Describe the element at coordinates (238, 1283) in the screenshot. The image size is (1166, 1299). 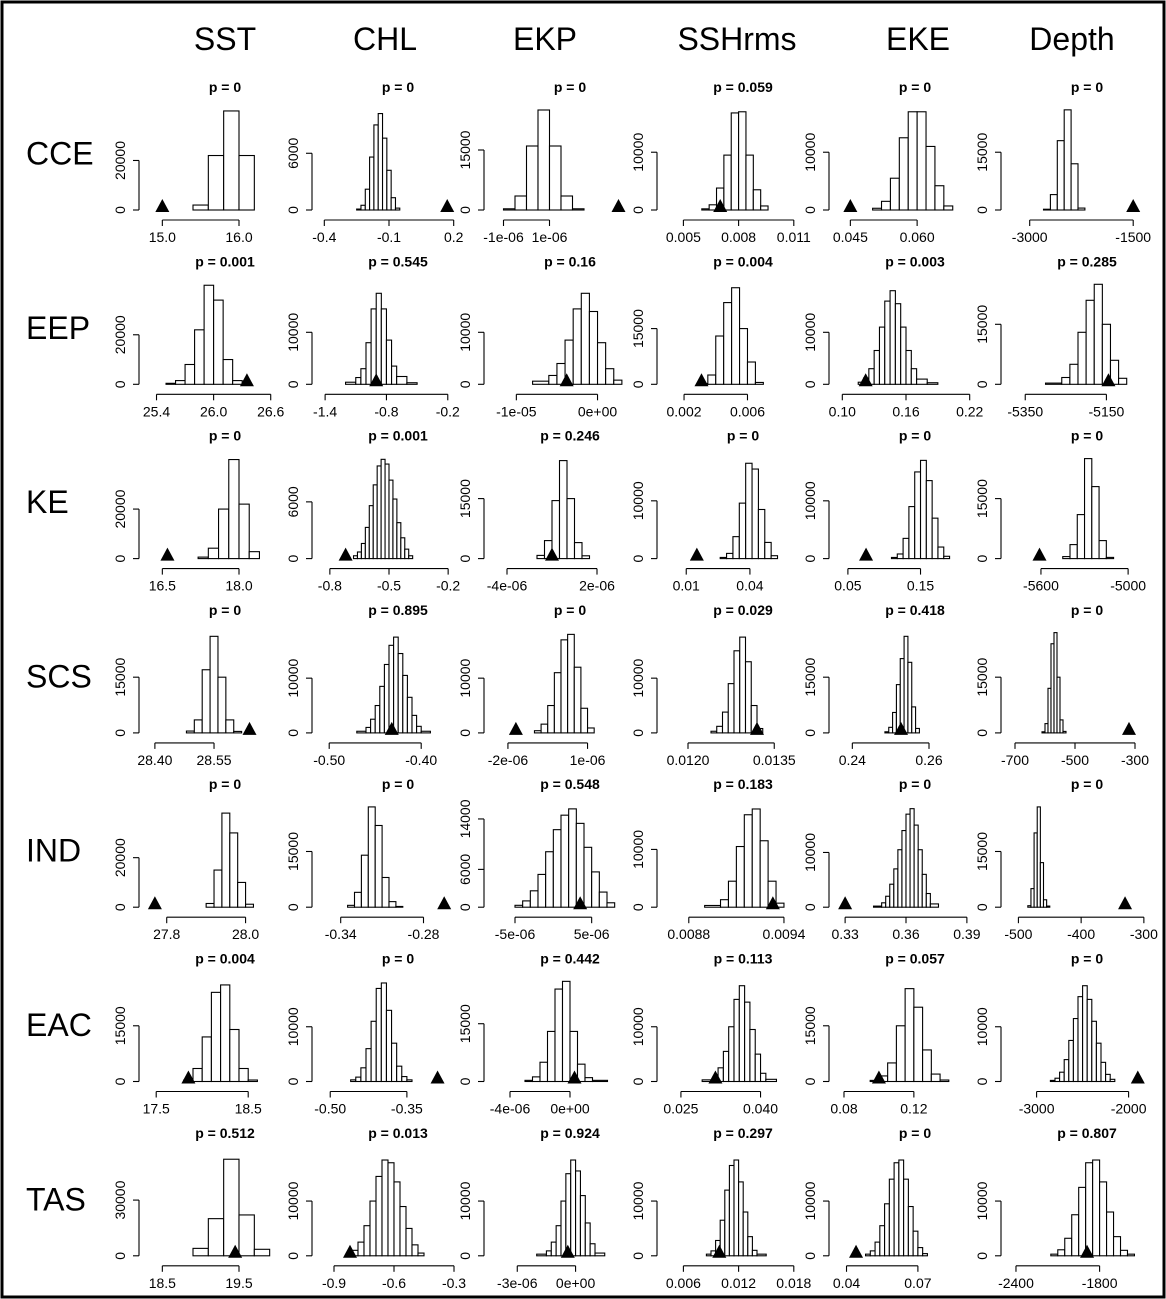
I see `x-tick-label: 19.5` at that location.